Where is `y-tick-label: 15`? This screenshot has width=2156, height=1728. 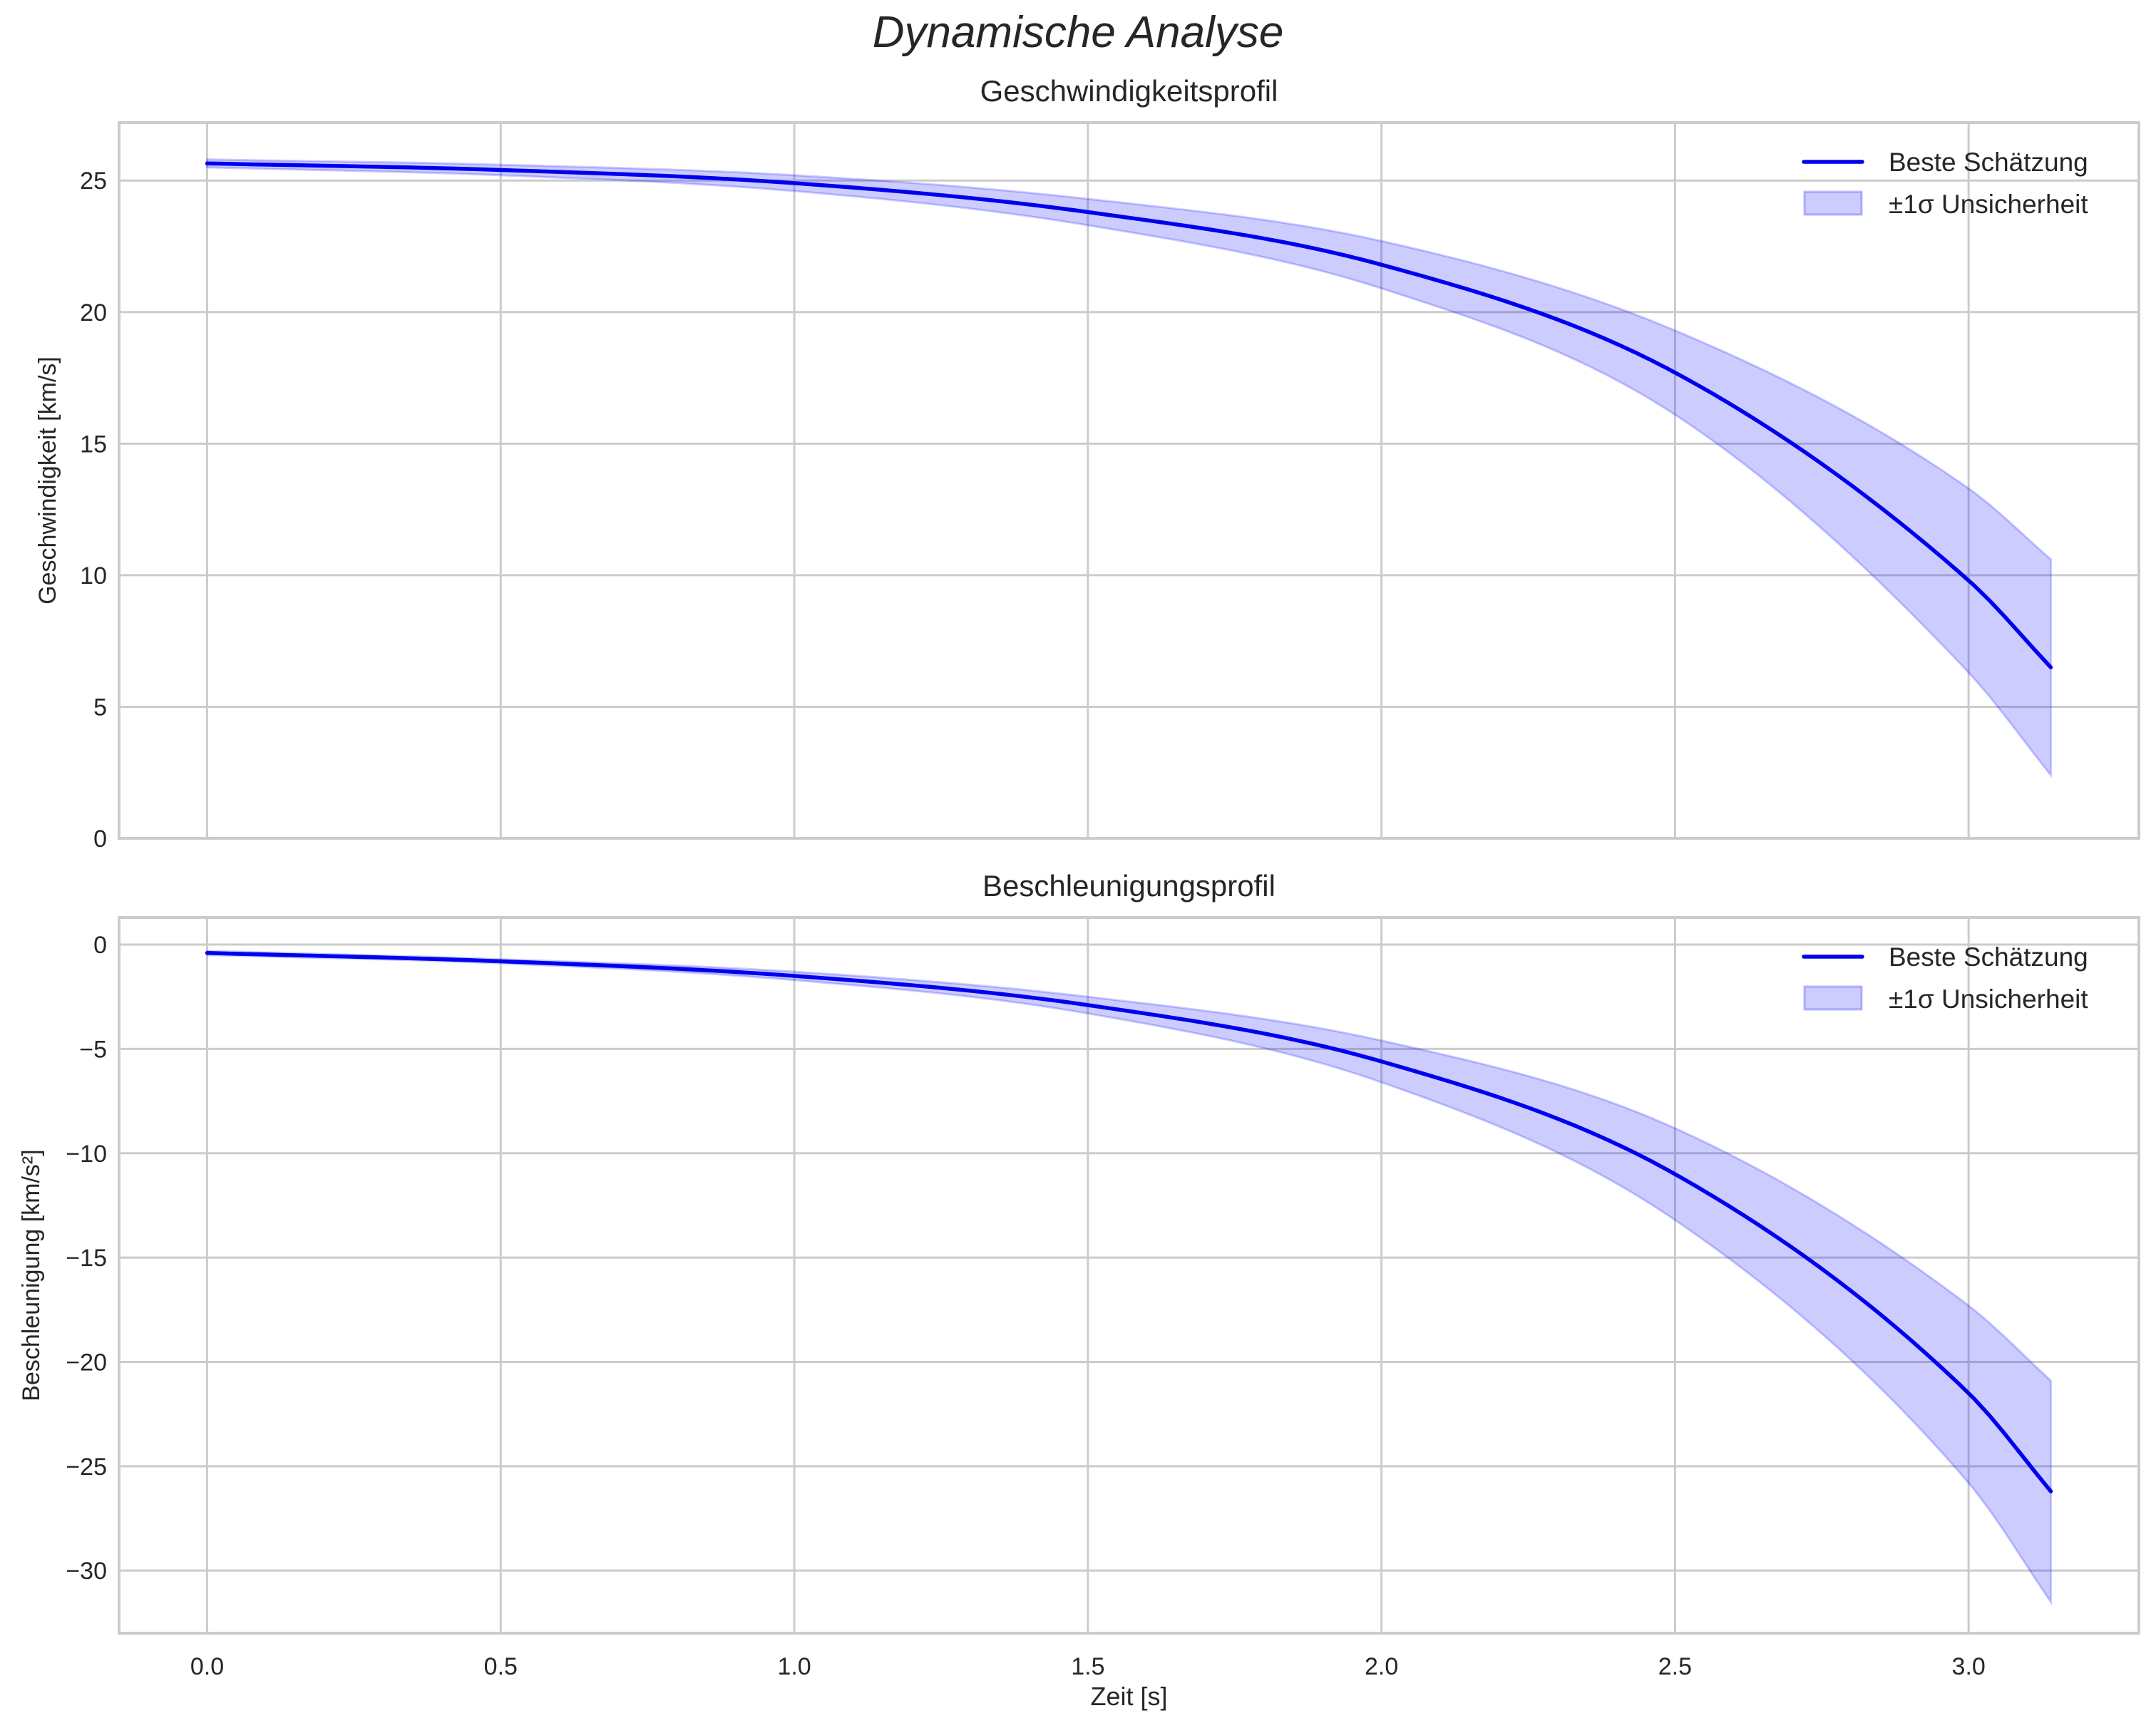 y-tick-label: 15 is located at coordinates (93, 444).